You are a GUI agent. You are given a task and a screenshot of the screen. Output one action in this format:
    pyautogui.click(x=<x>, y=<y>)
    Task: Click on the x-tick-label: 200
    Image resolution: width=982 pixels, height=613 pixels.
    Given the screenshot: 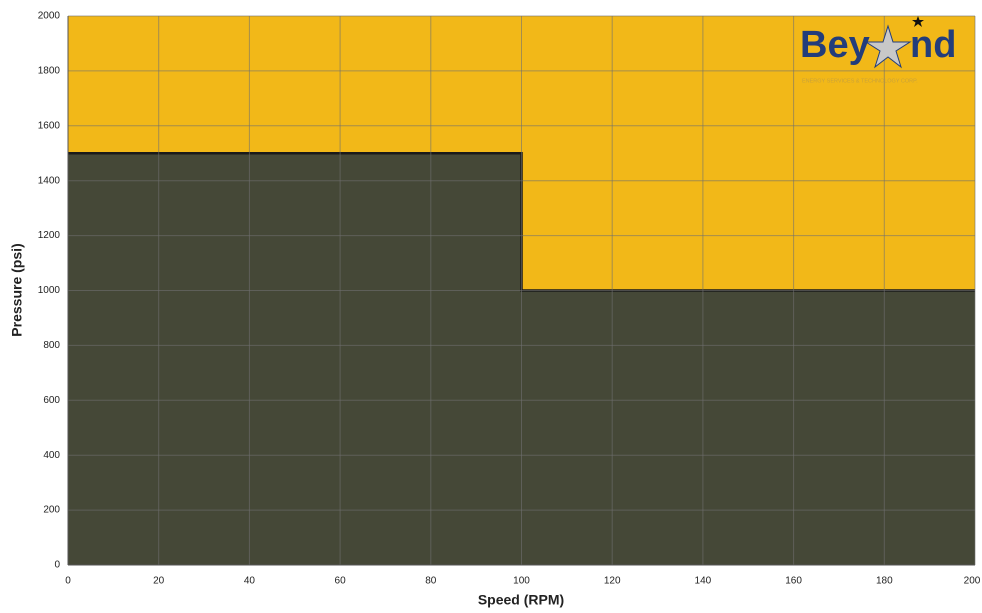 What is the action you would take?
    pyautogui.click(x=972, y=581)
    